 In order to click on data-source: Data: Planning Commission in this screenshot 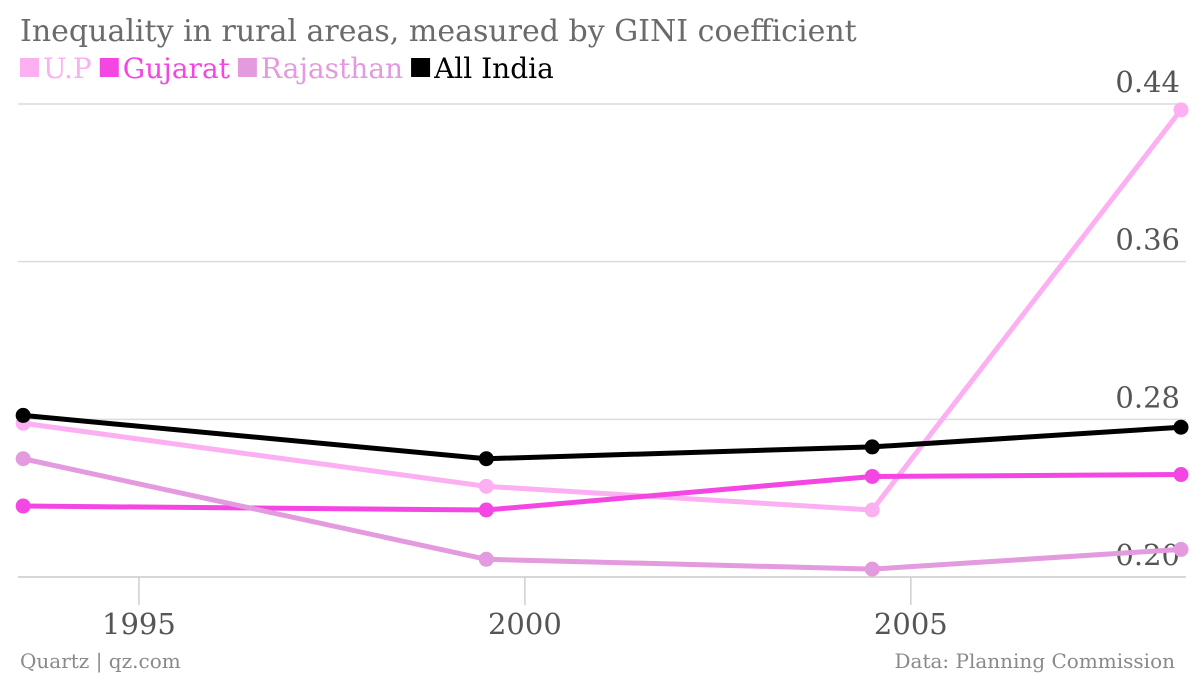, I will do `click(1034, 661)`.